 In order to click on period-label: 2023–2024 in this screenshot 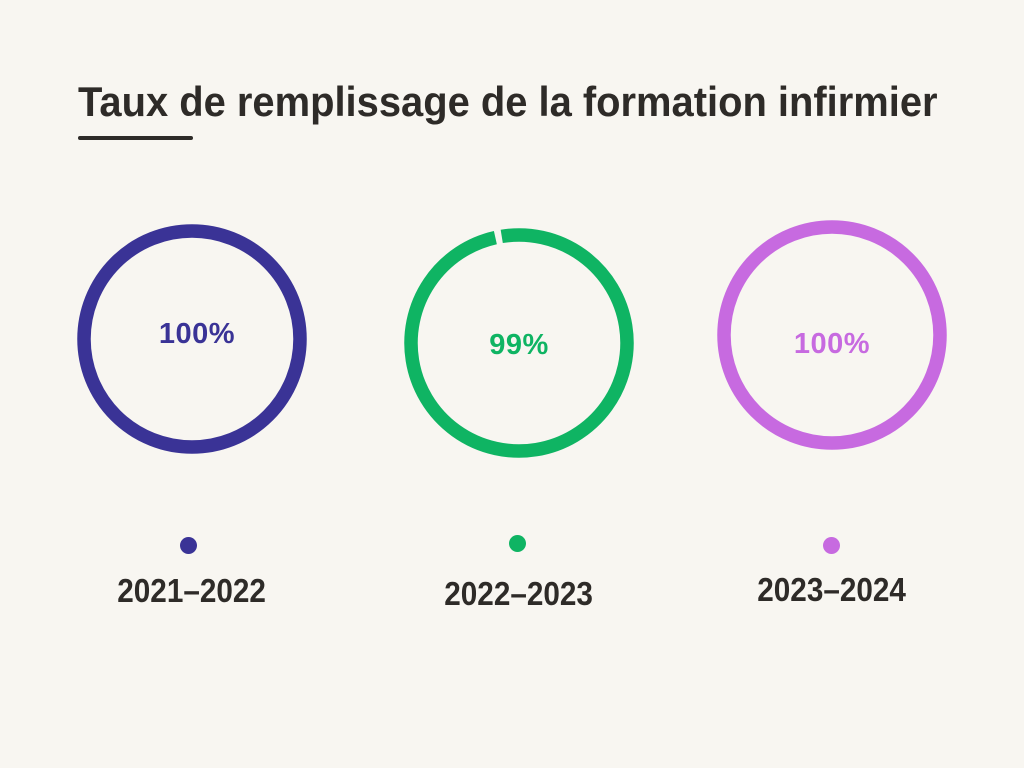, I will do `click(832, 589)`.